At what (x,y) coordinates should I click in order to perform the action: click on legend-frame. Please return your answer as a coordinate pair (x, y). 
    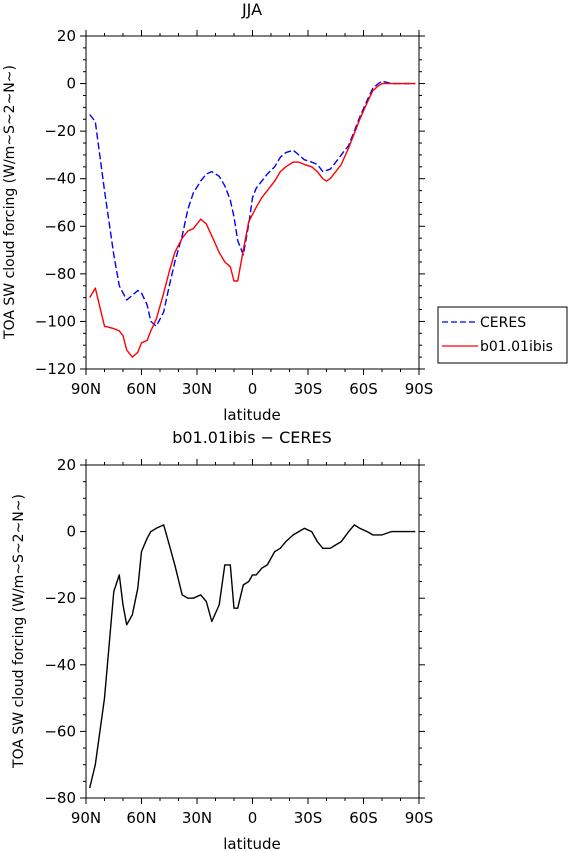
    Looking at the image, I should click on (502, 335).